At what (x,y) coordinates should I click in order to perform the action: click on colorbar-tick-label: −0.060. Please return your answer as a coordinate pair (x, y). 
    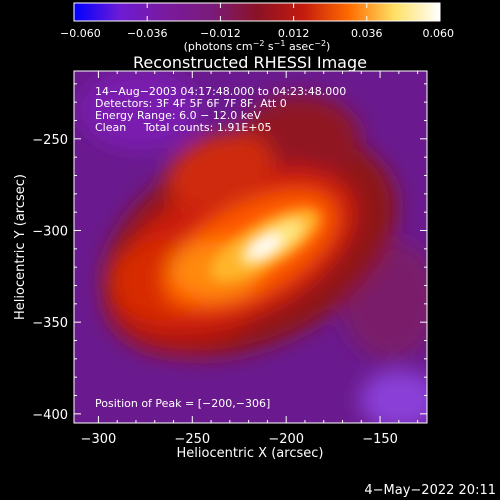
    Looking at the image, I should click on (80, 33).